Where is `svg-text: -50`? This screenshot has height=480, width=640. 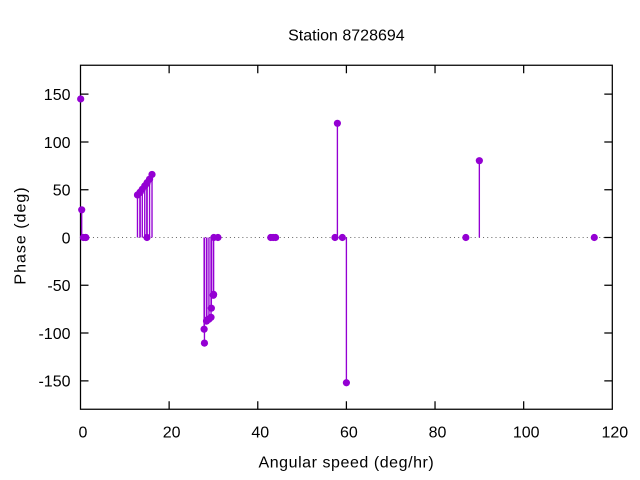
svg-text: -50 is located at coordinates (58, 286).